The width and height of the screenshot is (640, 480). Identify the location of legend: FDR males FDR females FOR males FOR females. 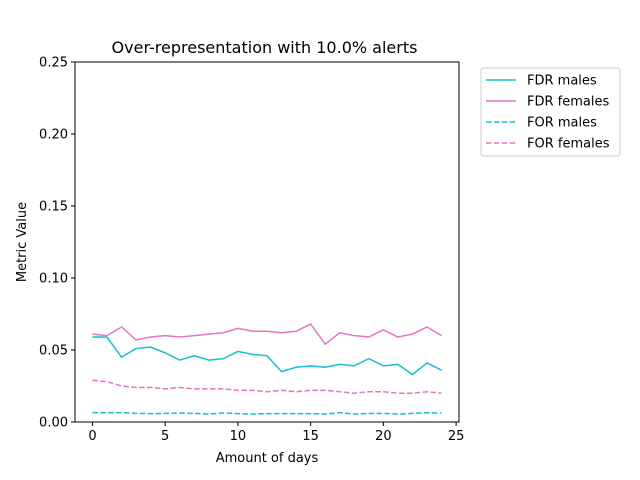
(550, 112).